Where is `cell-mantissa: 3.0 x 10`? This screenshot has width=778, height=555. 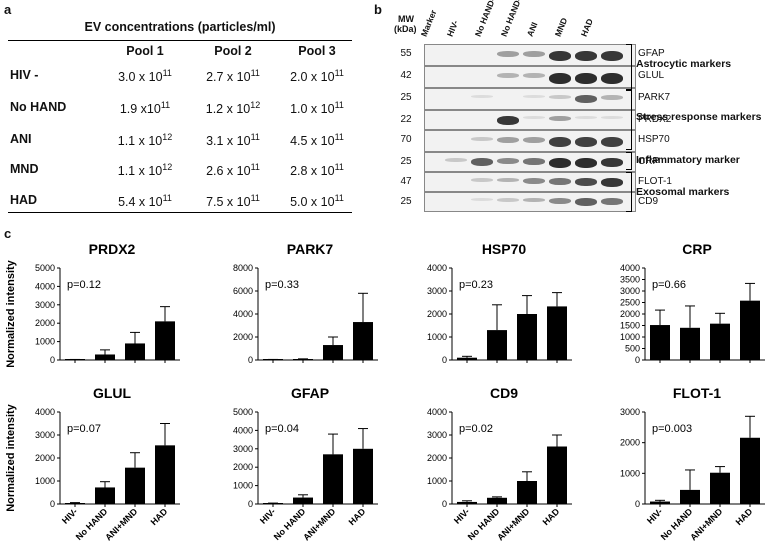 cell-mantissa: 3.0 x 10 is located at coordinates (140, 77).